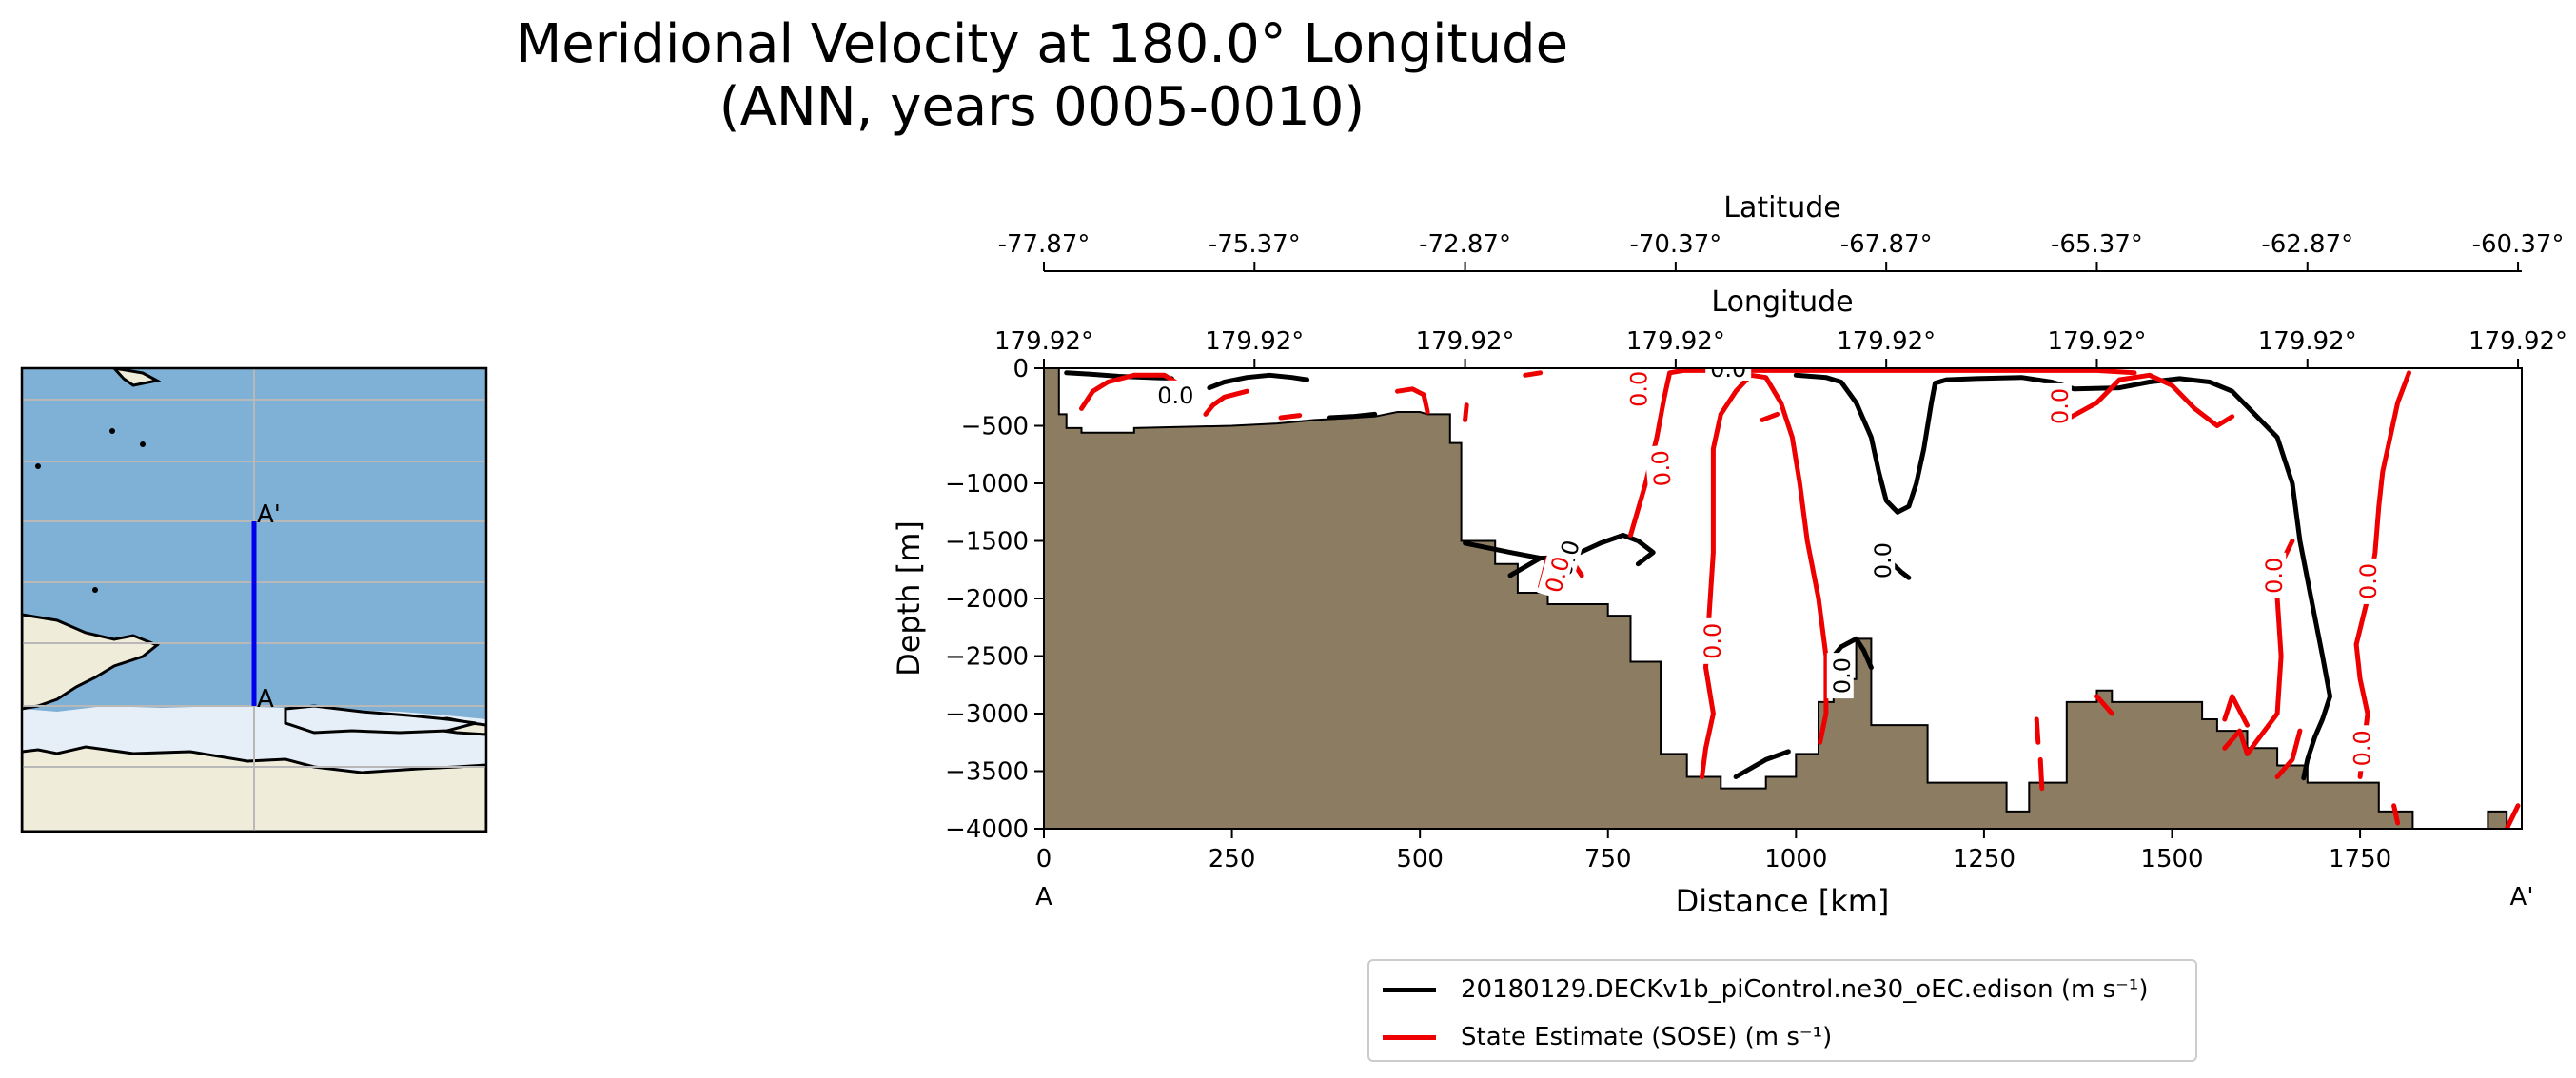 This screenshot has height=1078, width=2576. I want to click on contour-label-10: 0.0, so click(2273, 575).